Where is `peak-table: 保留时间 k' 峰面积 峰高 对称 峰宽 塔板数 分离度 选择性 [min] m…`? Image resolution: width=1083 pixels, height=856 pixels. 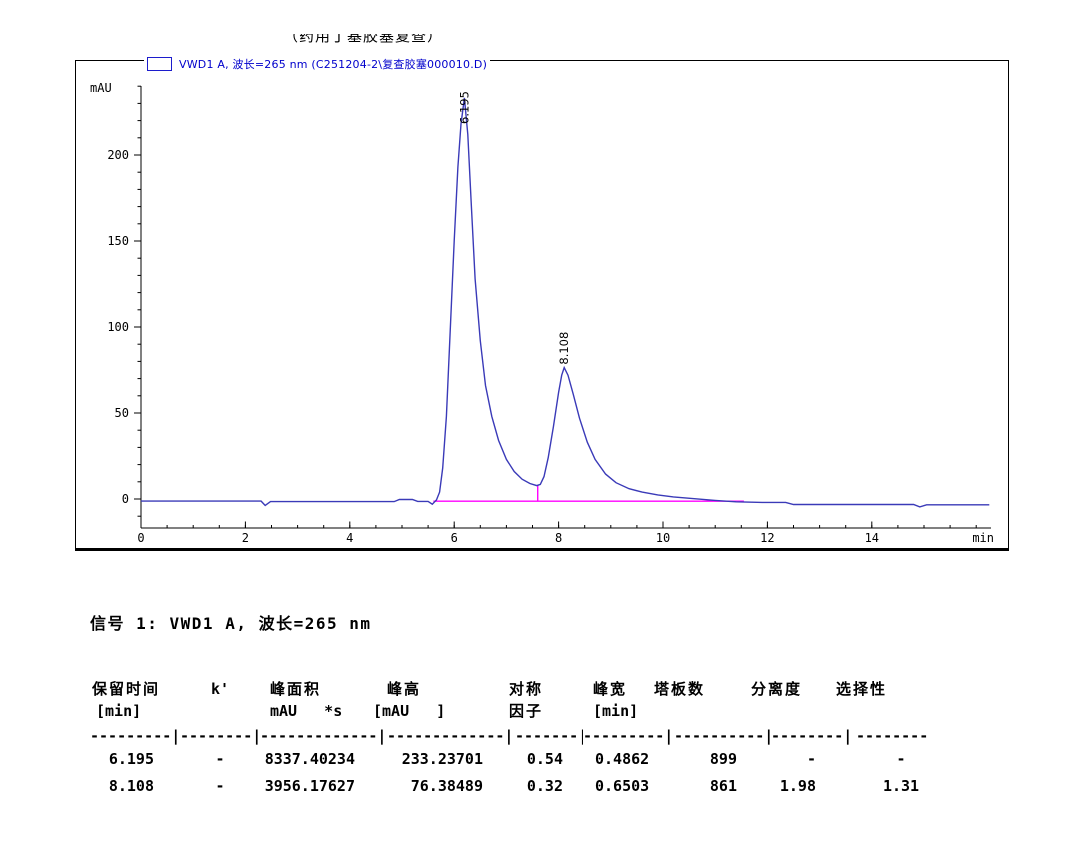 peak-table: 保留时间 k' 峰面积 峰高 对称 峰宽 塔板数 分离度 选择性 [min] m… is located at coordinates (525, 739).